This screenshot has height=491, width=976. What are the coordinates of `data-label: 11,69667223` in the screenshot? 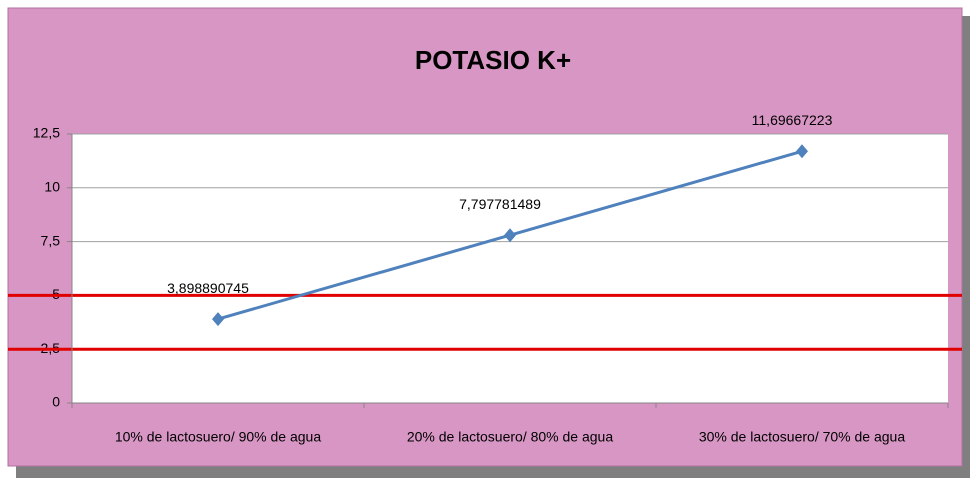 It's located at (792, 120).